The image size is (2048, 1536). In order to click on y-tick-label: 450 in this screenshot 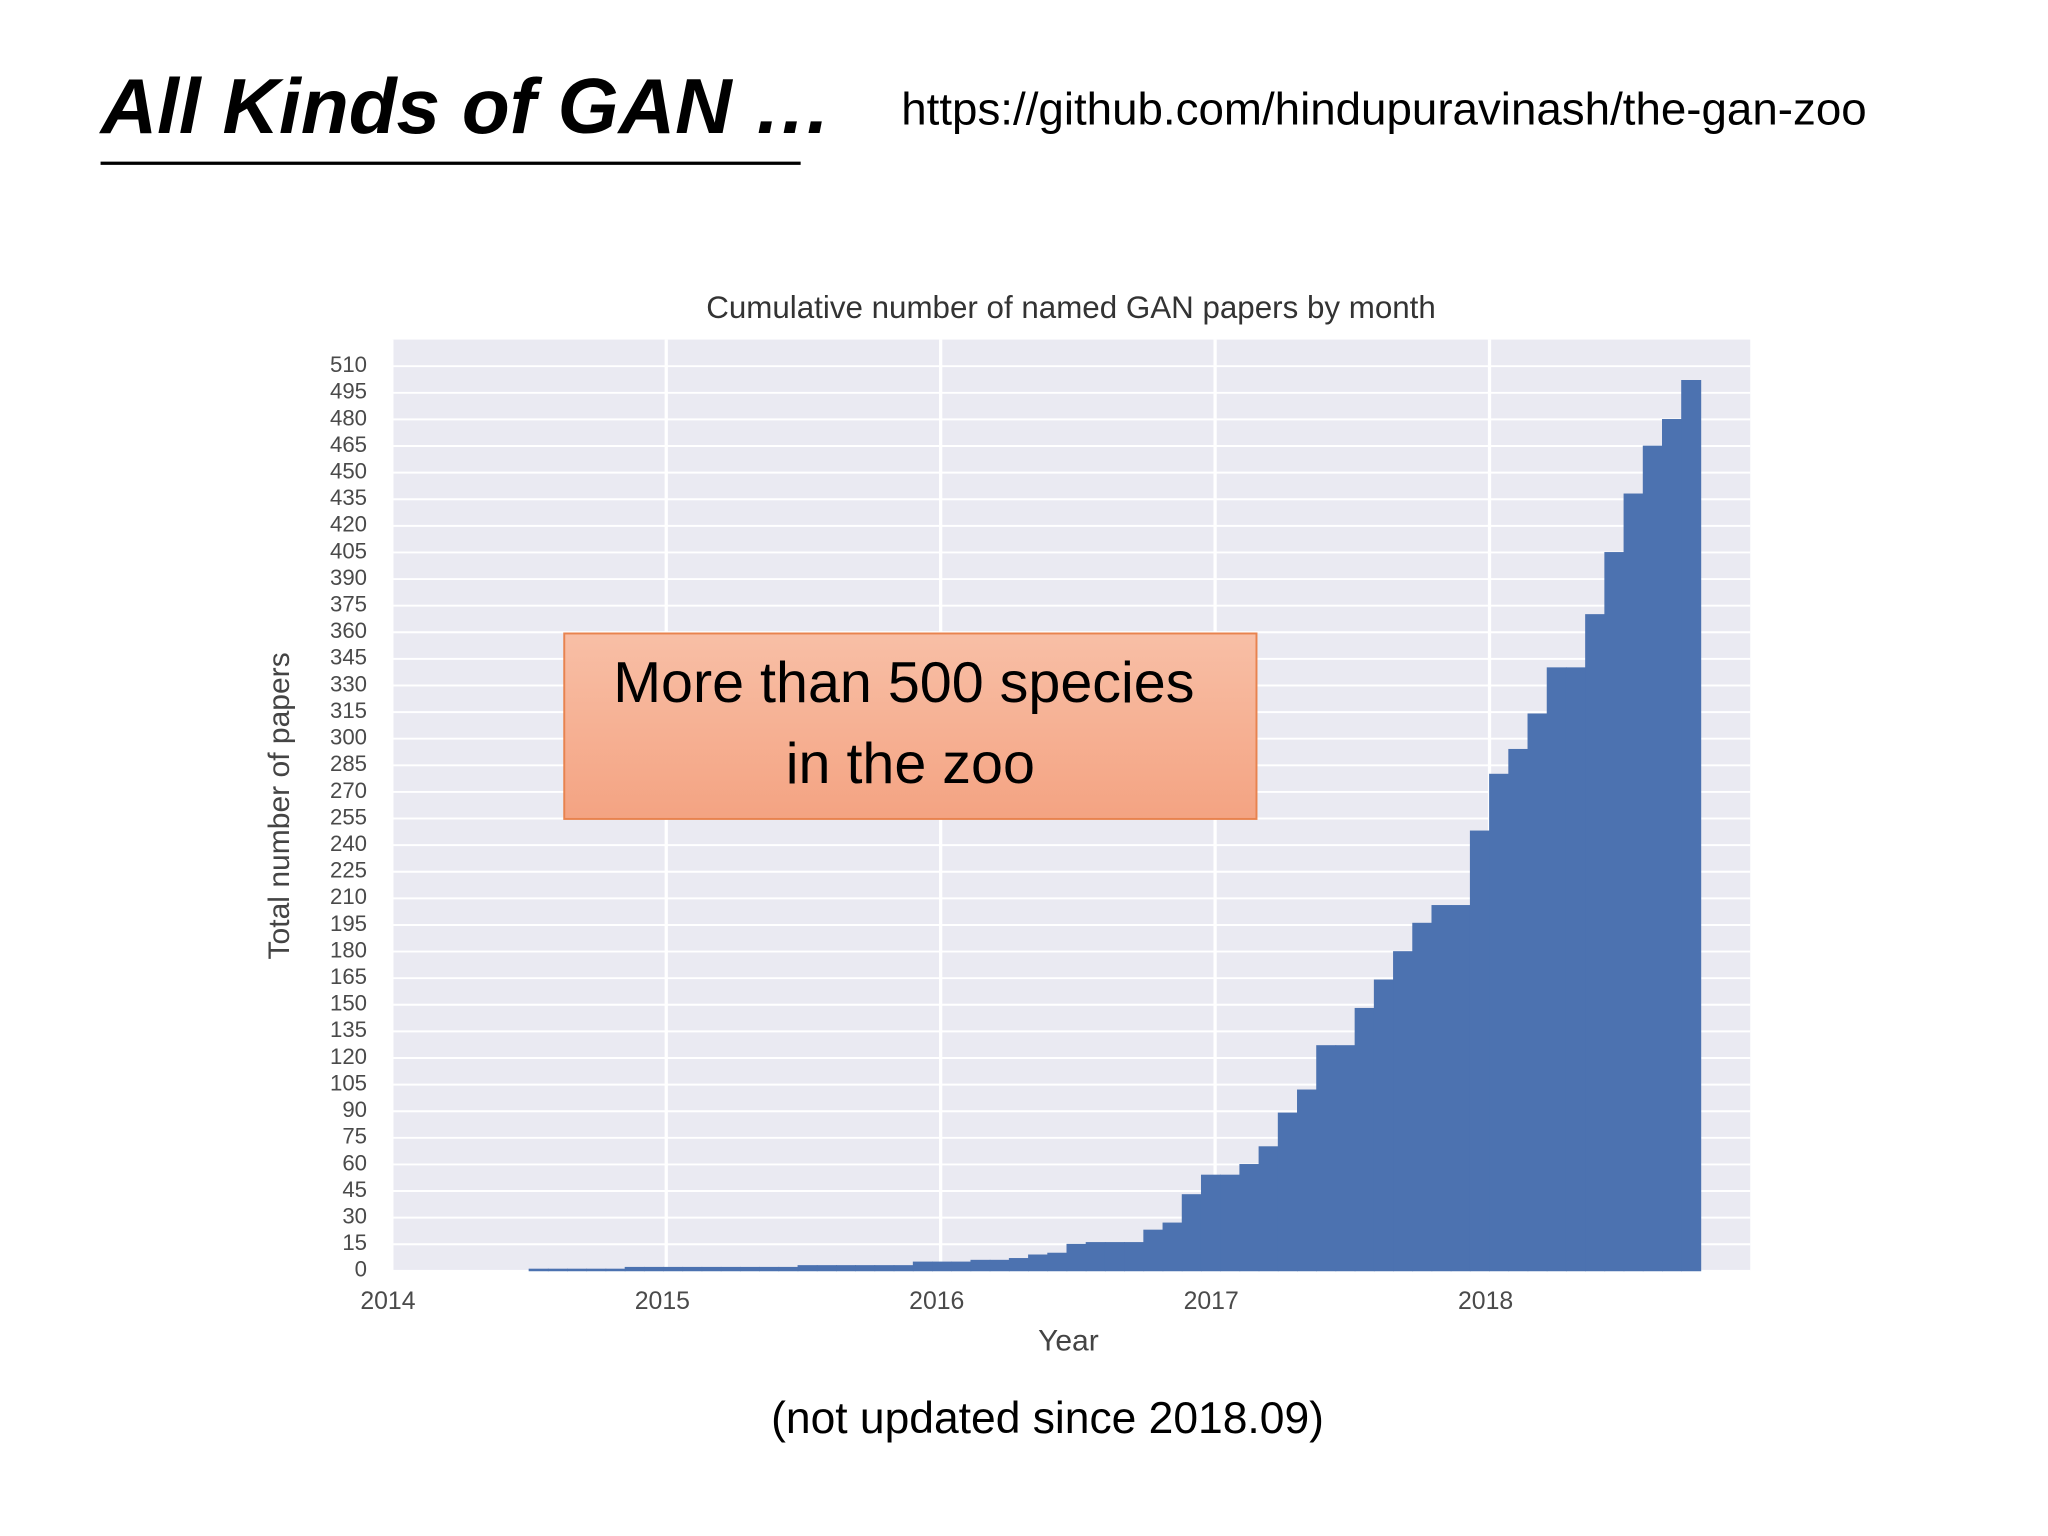, I will do `click(348, 470)`.